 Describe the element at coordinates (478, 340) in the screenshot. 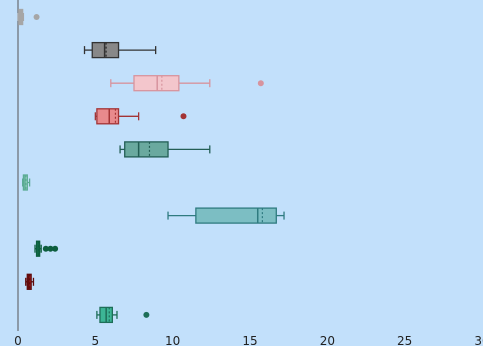

I see `x-tick-label: 30` at that location.